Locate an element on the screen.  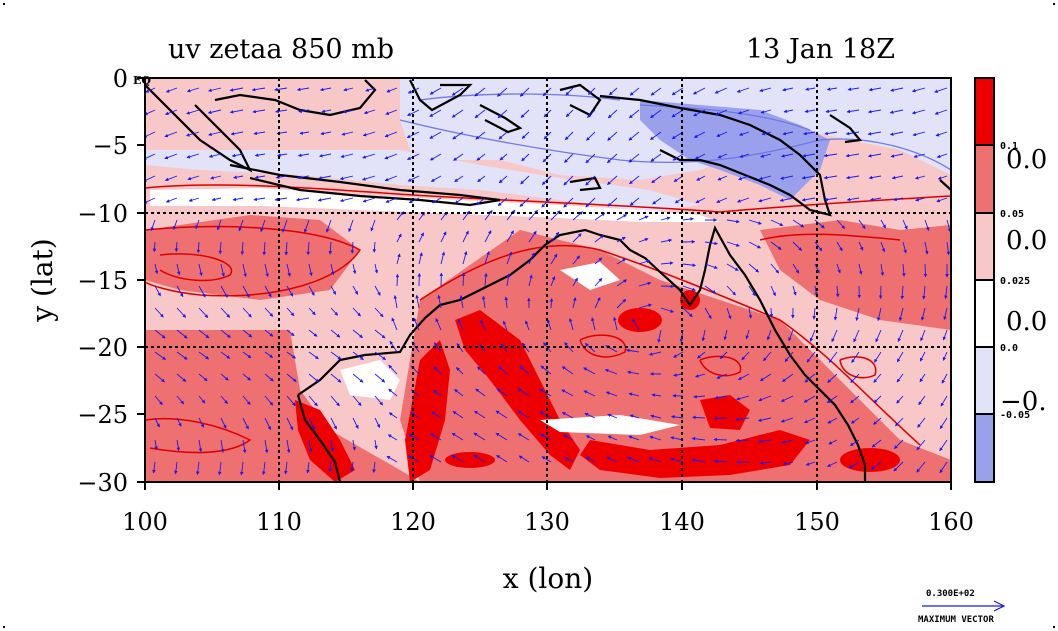
y-axis-label: y (lat) is located at coordinates (42, 280).